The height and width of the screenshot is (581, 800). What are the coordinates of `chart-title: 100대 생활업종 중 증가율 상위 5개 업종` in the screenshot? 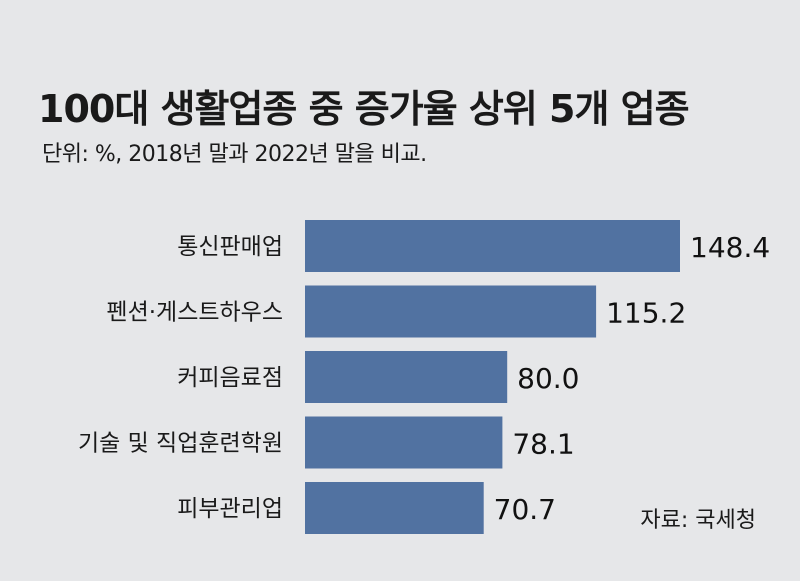 It's located at (364, 109).